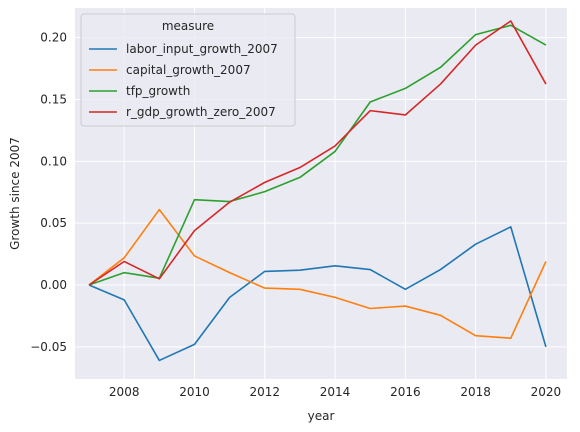  What do you see at coordinates (15, 193) in the screenshot?
I see `y-axis-title: Growth since 2007` at bounding box center [15, 193].